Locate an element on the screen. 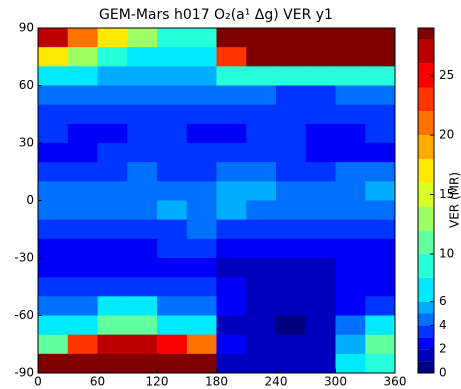 This screenshot has height=389, width=461. x-tick-label: 120 is located at coordinates (157, 382).